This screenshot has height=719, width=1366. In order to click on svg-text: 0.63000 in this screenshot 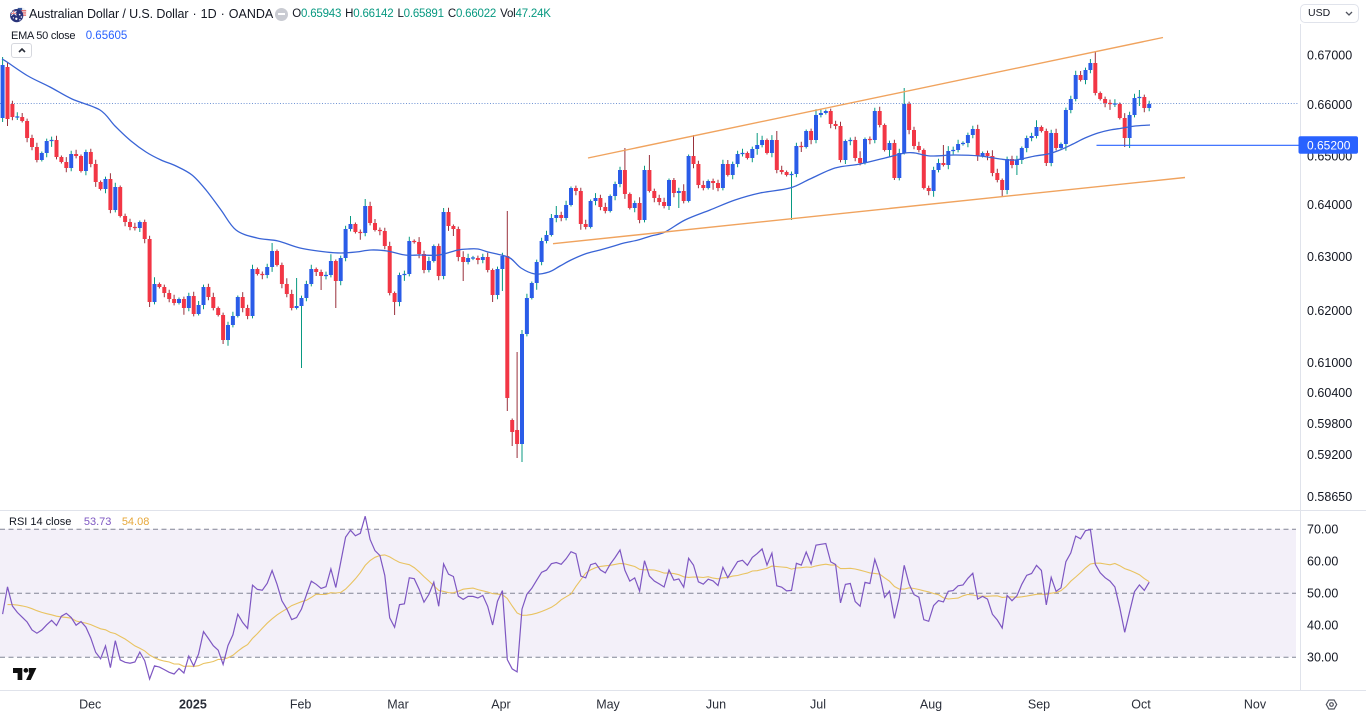, I will do `click(1329, 257)`.